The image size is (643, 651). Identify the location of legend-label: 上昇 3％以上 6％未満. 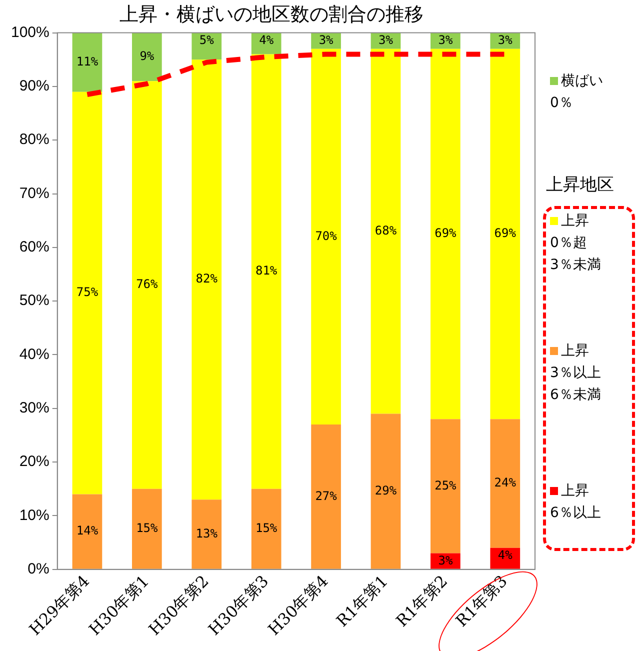
(575, 373).